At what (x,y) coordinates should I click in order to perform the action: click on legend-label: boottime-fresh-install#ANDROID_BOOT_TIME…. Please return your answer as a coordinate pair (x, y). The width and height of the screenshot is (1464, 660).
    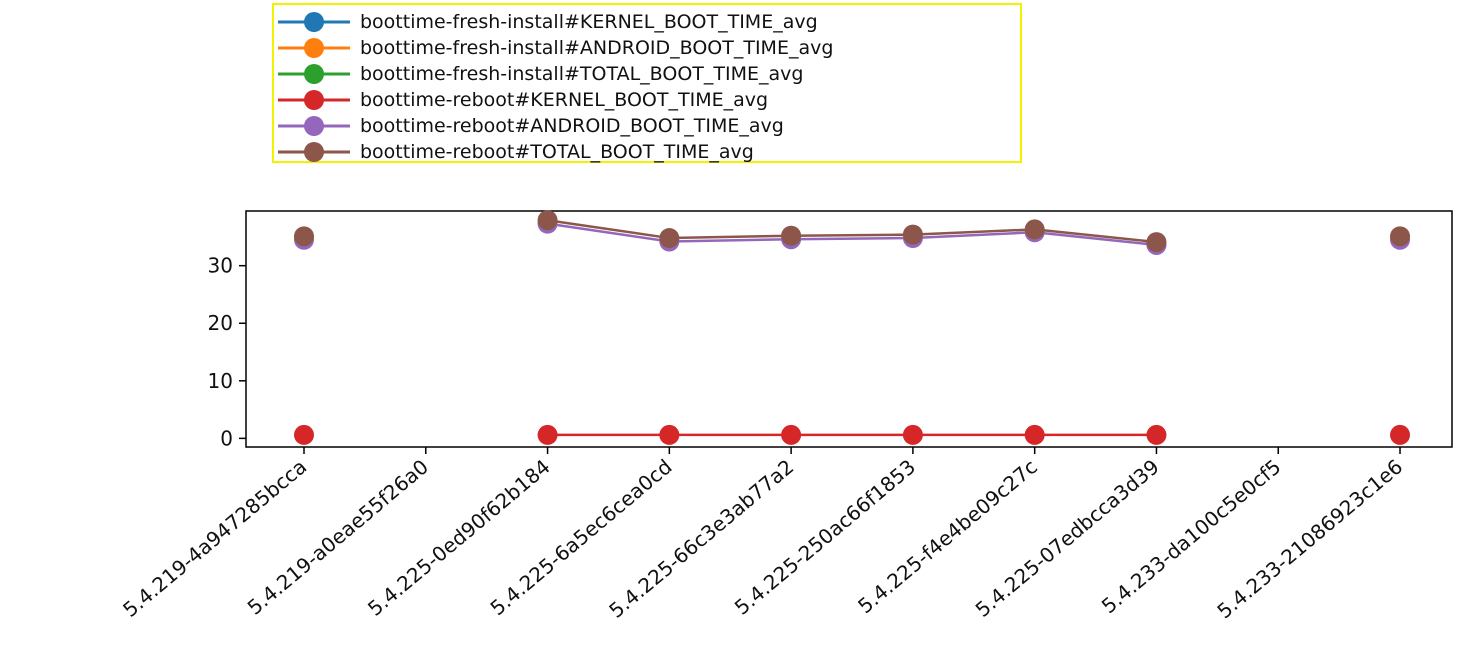
    Looking at the image, I should click on (597, 48).